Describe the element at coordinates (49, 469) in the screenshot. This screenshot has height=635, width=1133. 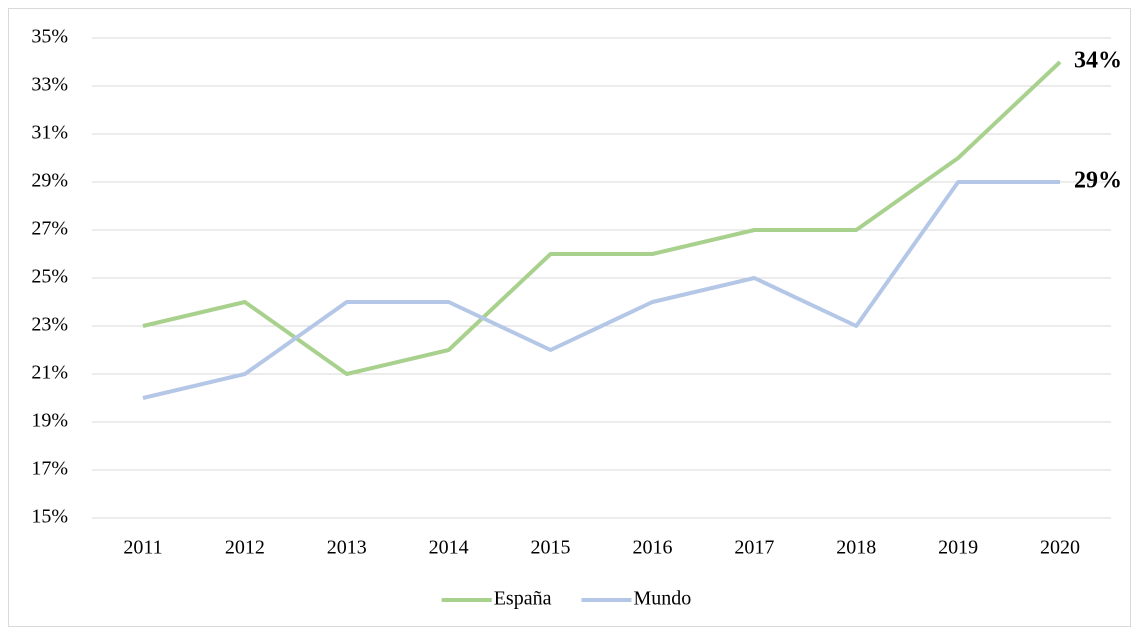
I see `y-tick-label: 17%` at that location.